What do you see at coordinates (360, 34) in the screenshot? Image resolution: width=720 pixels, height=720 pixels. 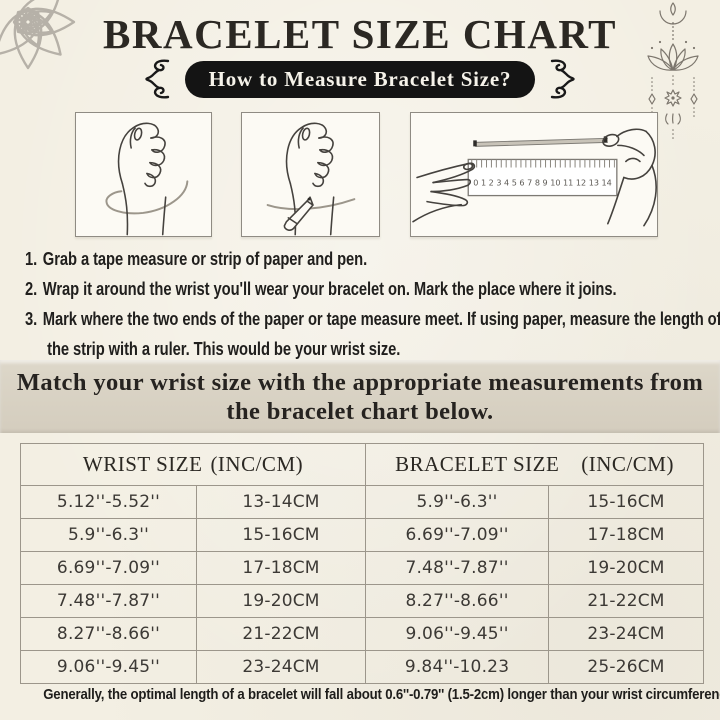 I see `page-title: BRACELET SIZE CHART` at bounding box center [360, 34].